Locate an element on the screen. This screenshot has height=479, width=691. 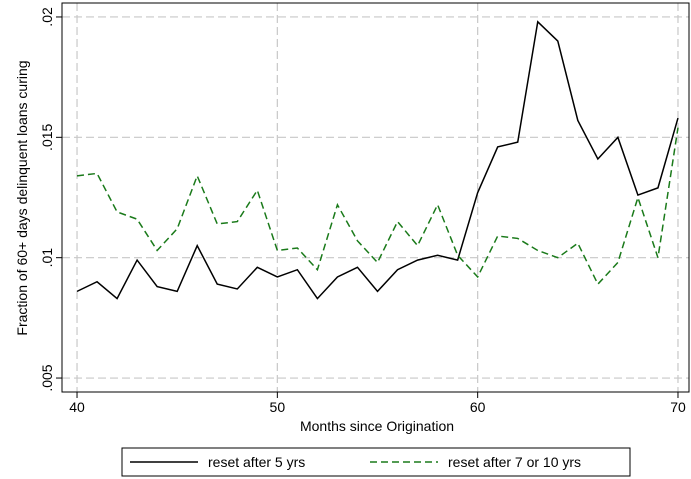
y-tick-label: .015 is located at coordinates (47, 136).